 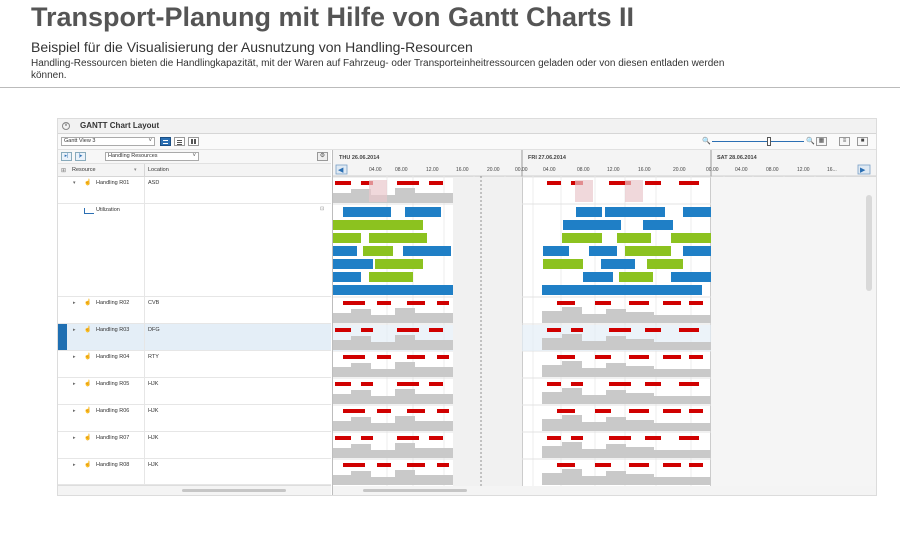 What do you see at coordinates (741, 170) in the screenshot?
I see `hour-label: 04.00` at bounding box center [741, 170].